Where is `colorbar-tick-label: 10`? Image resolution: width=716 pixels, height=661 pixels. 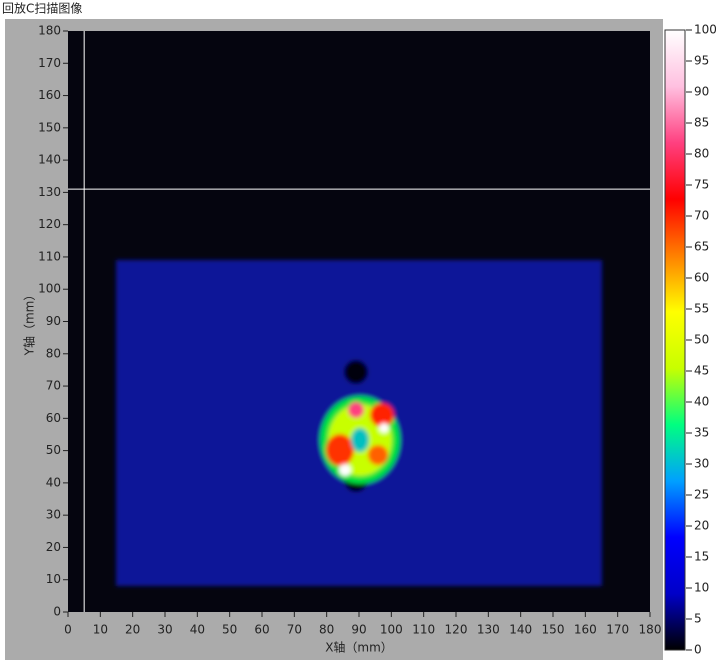
colorbar-tick-label: 10 is located at coordinates (701, 588).